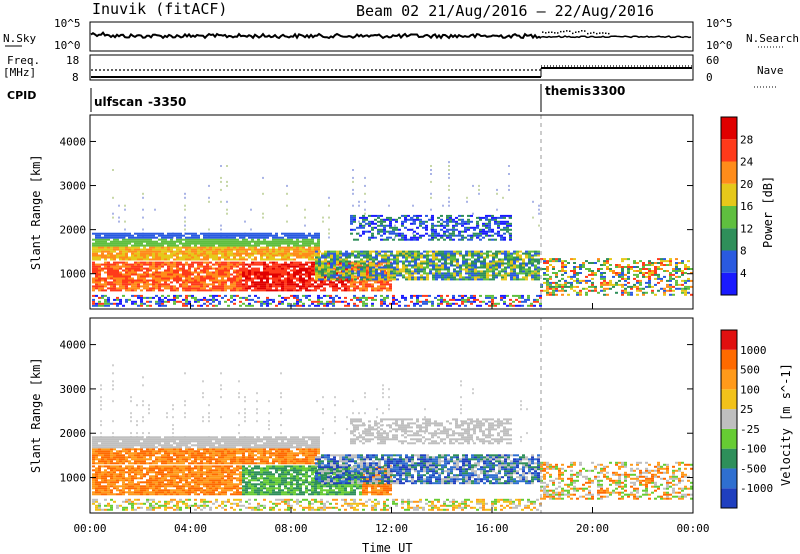 The image size is (800, 554). I want to click on nave-tick-bottom: 0, so click(709, 77).